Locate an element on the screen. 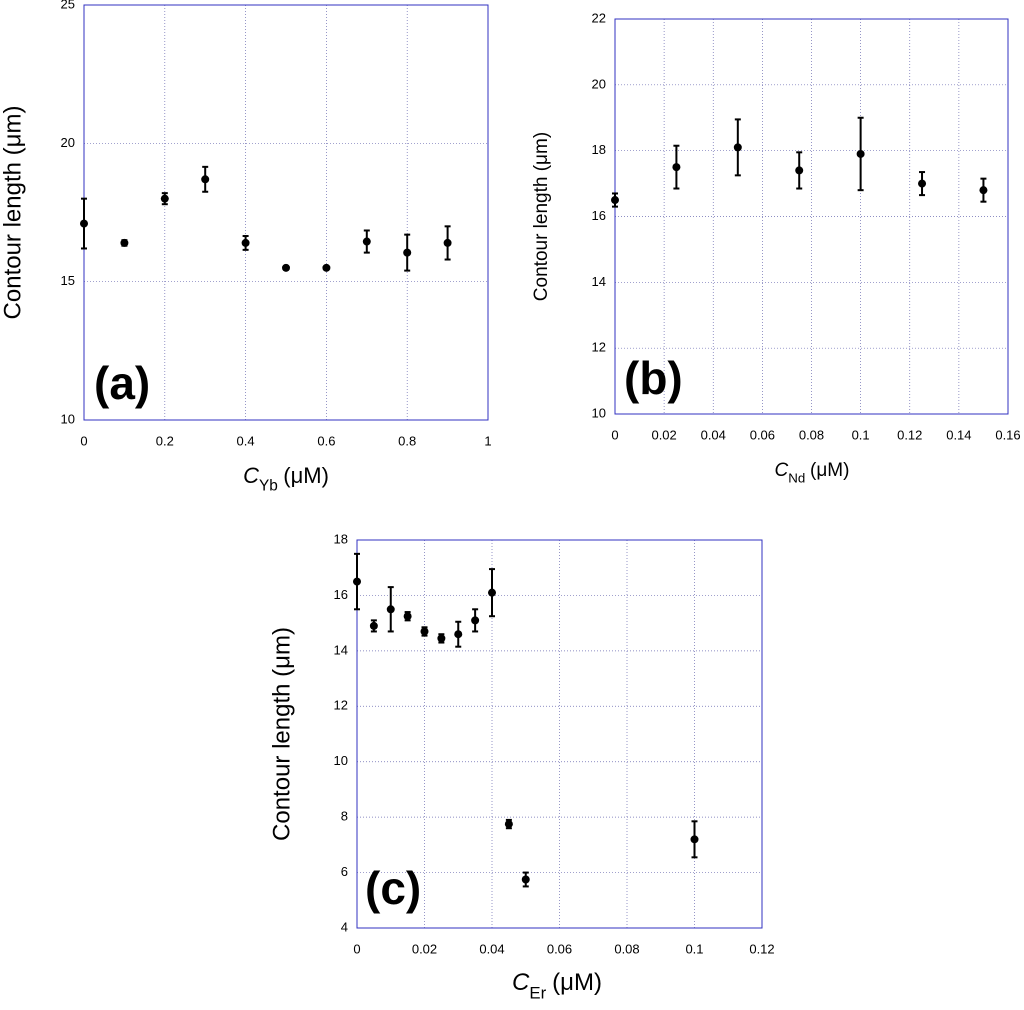 This screenshot has width=1024, height=1010. x-label-subscript: Er is located at coordinates (537, 992).